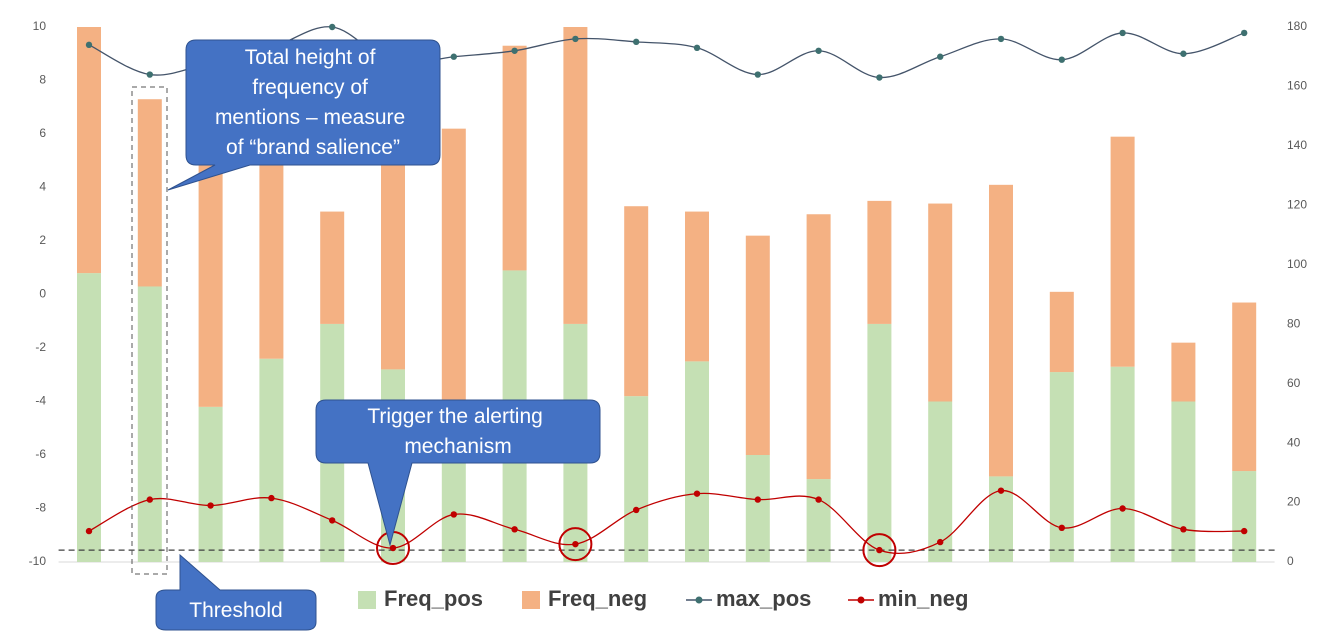 This screenshot has height=635, width=1320. I want to click on y2-tick-label: 100, so click(1297, 264).